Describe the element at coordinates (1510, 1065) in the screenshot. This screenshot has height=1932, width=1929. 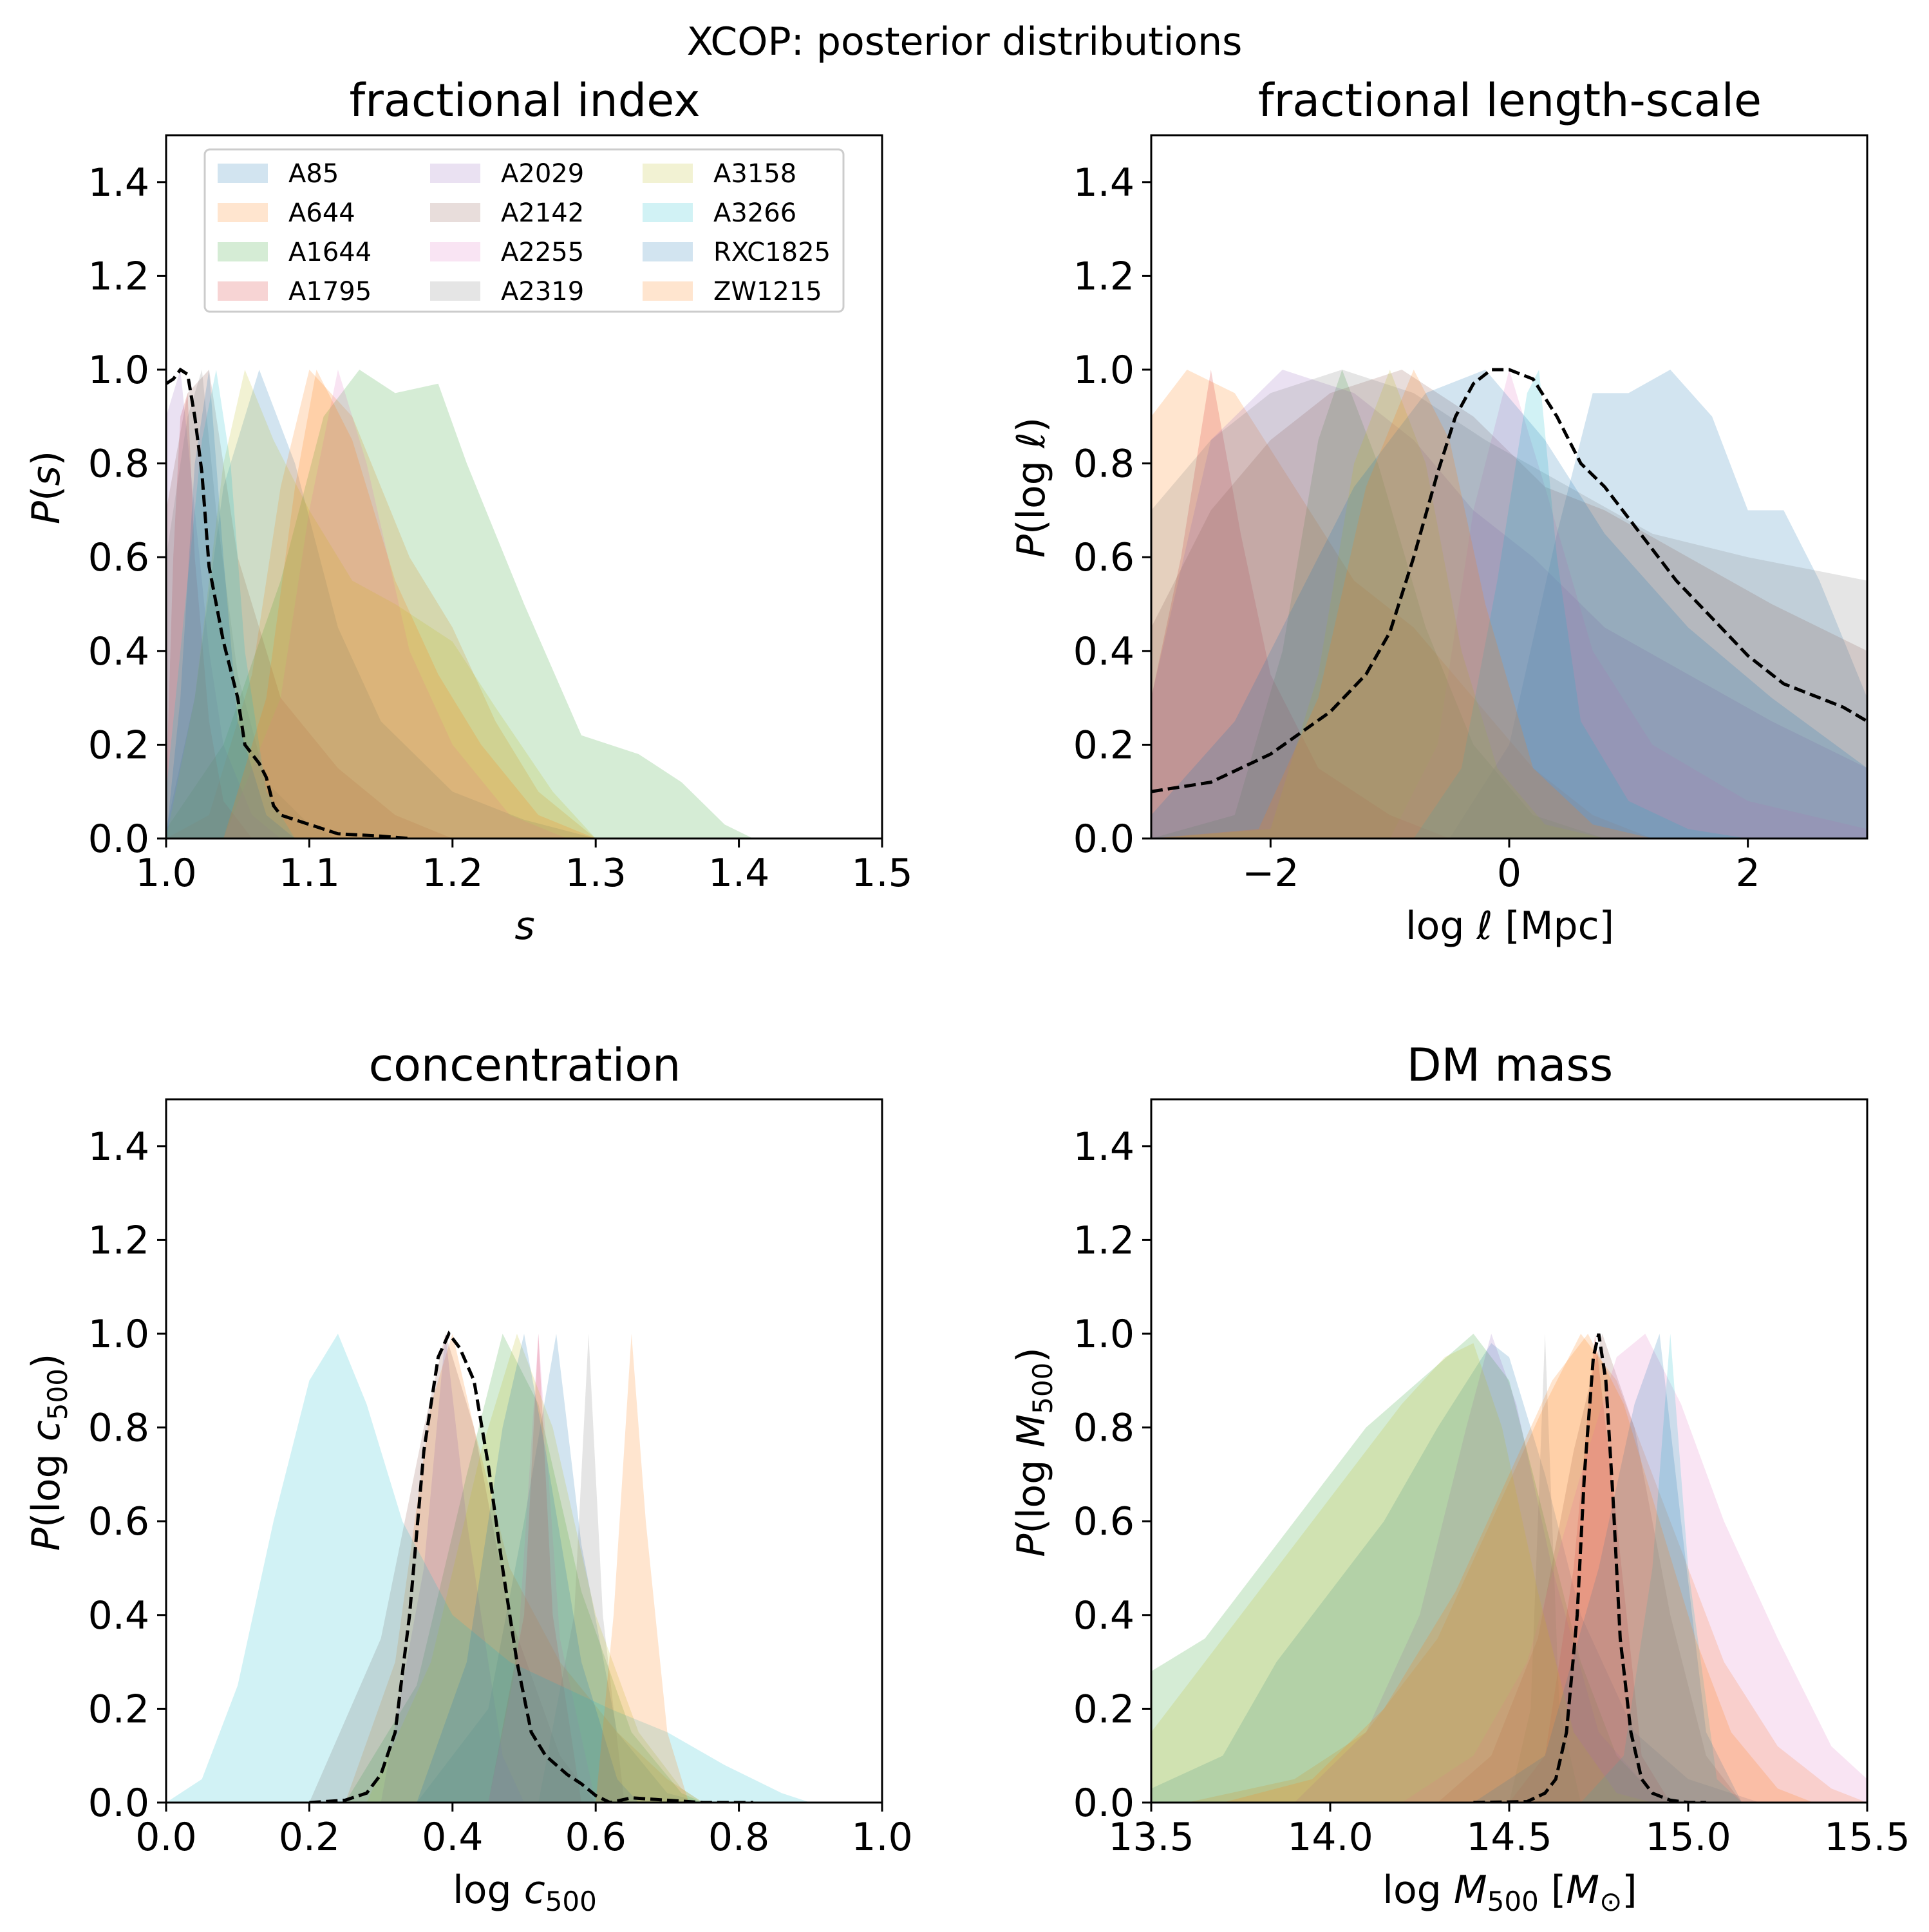
I see `panel-title: DM mass` at that location.